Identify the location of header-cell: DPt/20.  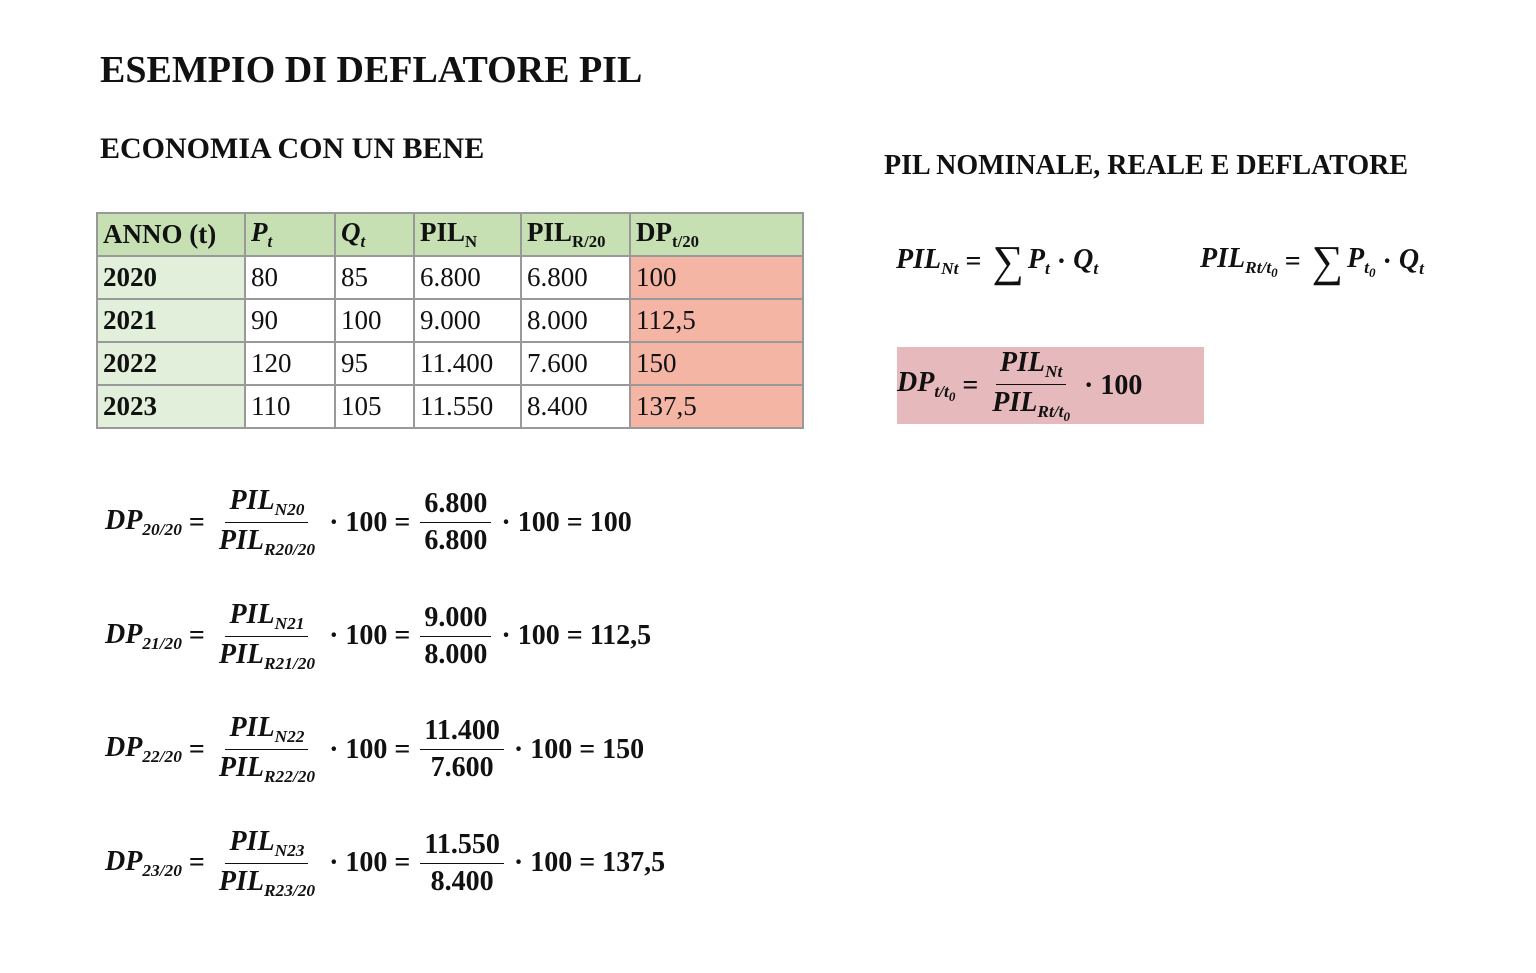
(716, 234).